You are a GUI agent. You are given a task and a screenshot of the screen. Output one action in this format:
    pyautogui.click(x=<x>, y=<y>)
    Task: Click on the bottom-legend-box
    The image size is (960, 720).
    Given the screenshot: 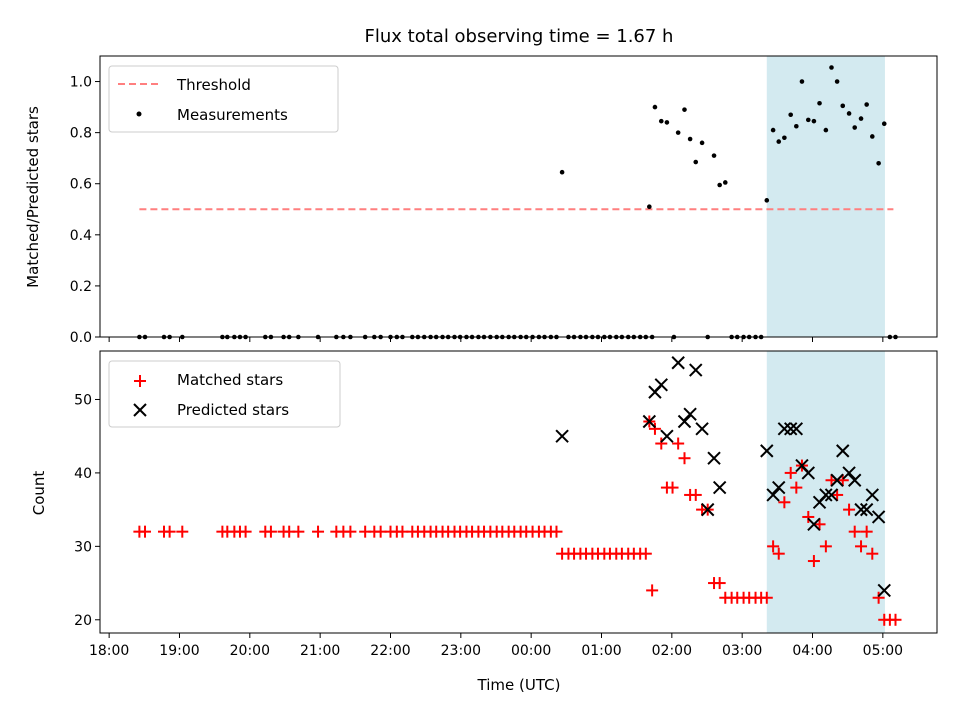 What is the action you would take?
    pyautogui.click(x=224, y=394)
    